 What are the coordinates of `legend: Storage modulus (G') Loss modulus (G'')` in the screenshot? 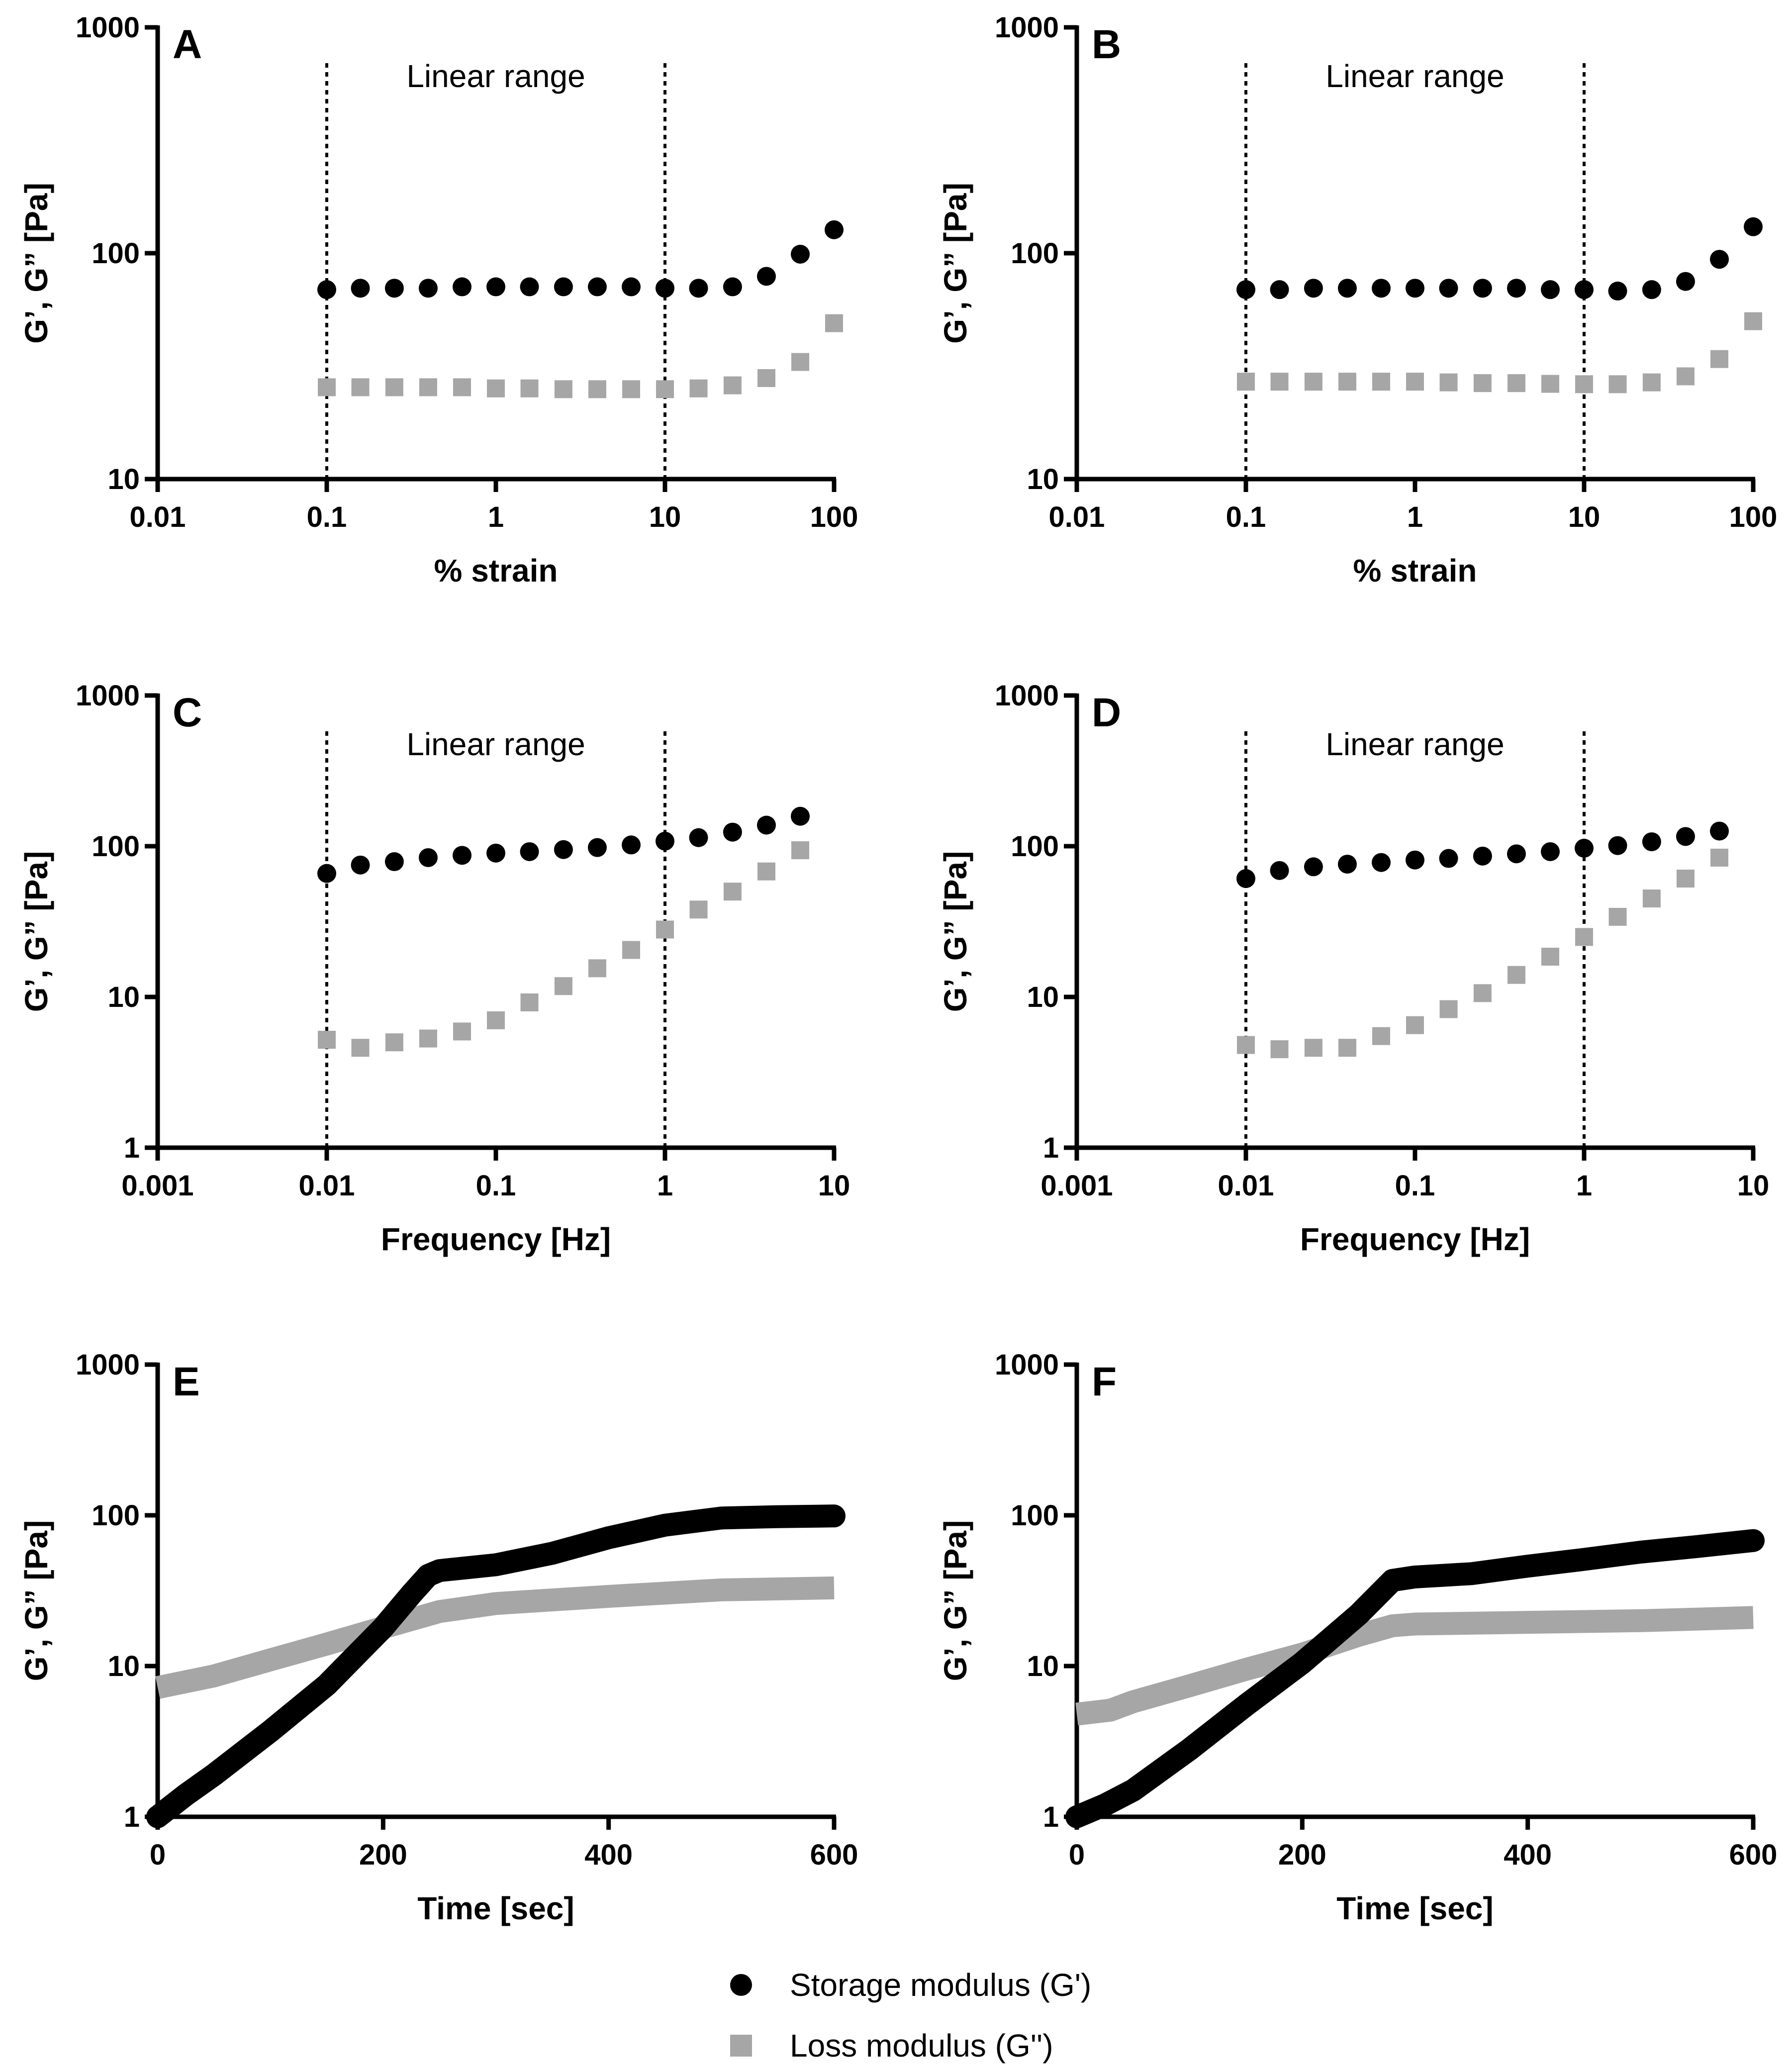 It's located at (910, 2015).